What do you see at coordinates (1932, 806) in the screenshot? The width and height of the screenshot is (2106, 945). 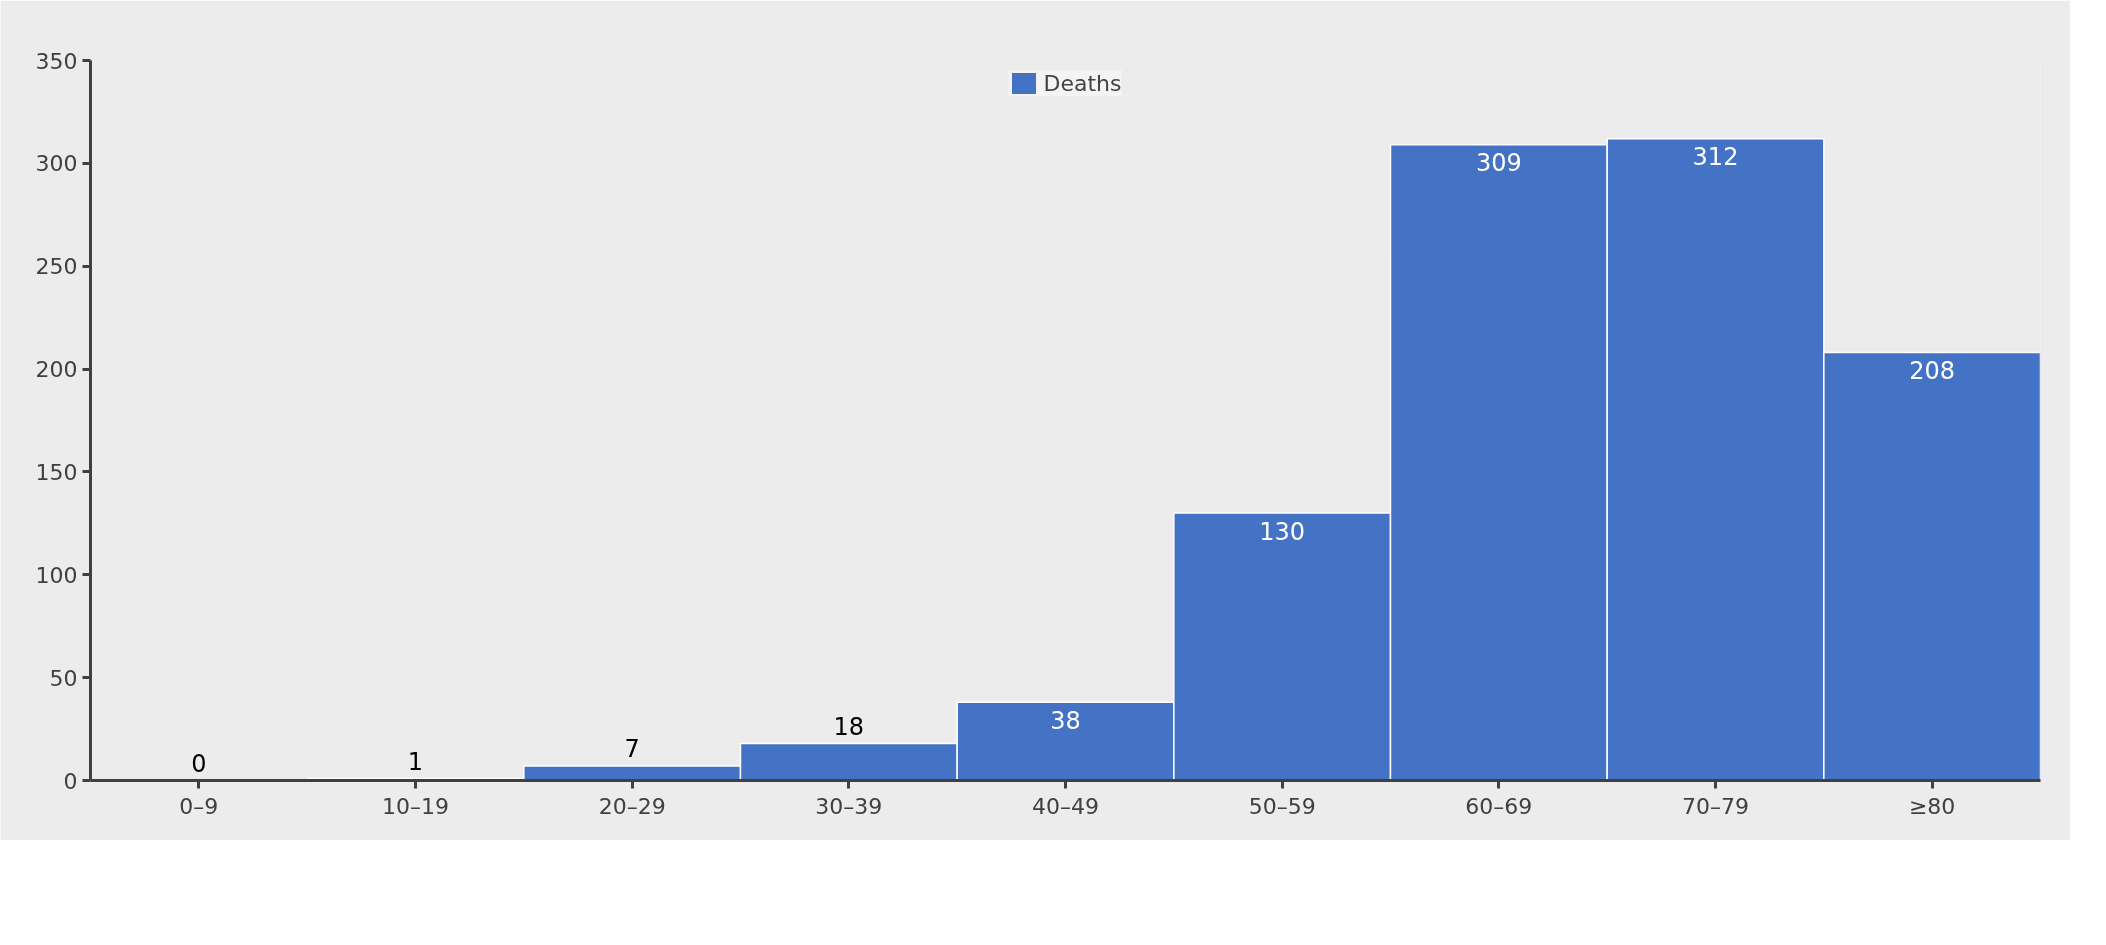 I see `x-tick-label: ≥80` at bounding box center [1932, 806].